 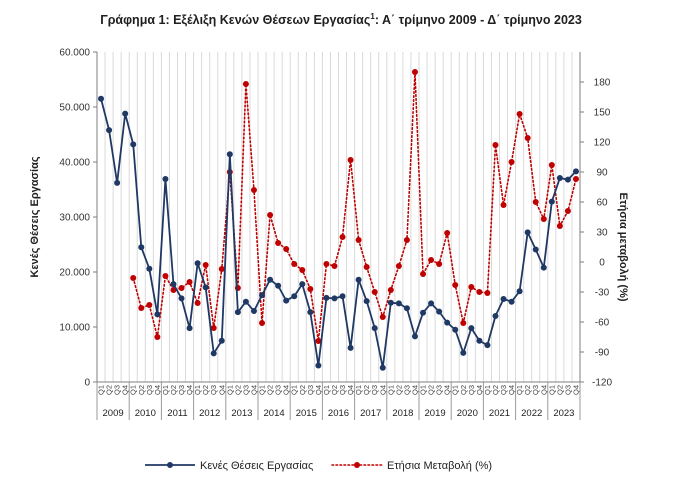 I want to click on legend-vacancies-marker, so click(x=170, y=465).